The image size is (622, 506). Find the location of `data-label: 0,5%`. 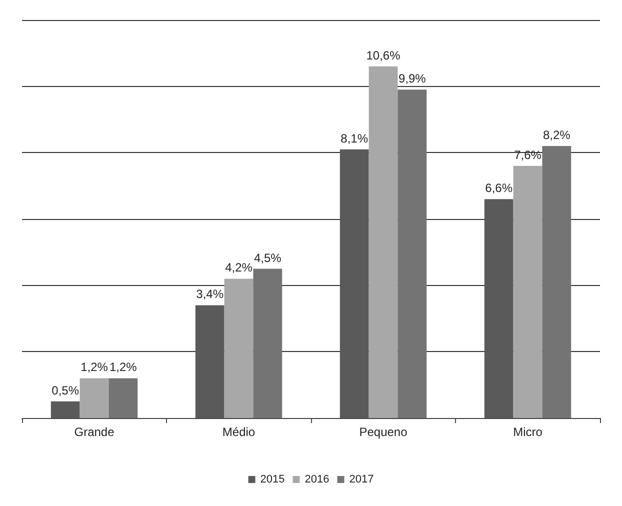

data-label: 0,5% is located at coordinates (66, 390).